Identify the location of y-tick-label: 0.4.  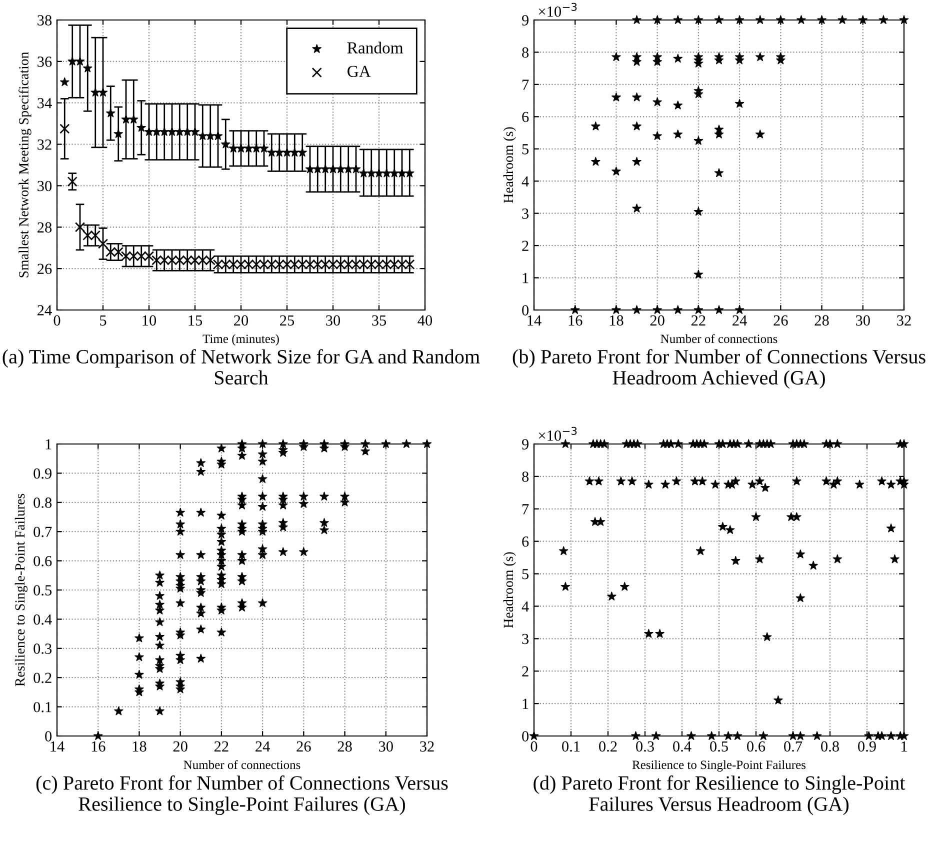
(43, 619).